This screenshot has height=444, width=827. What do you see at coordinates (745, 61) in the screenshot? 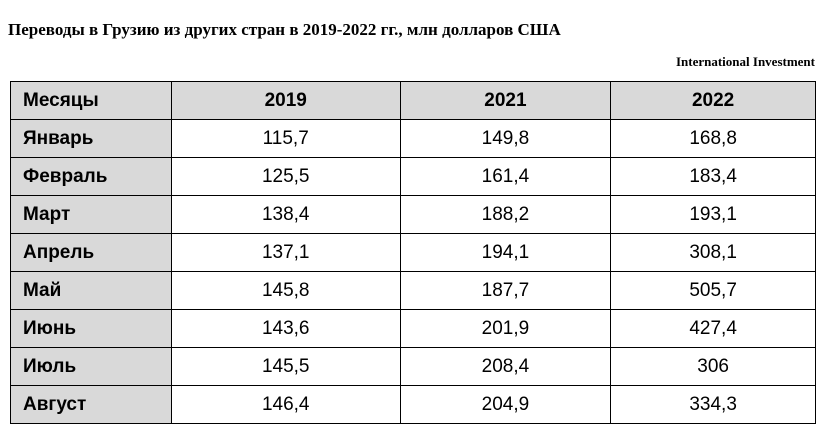
I see `source: International Investment` at bounding box center [745, 61].